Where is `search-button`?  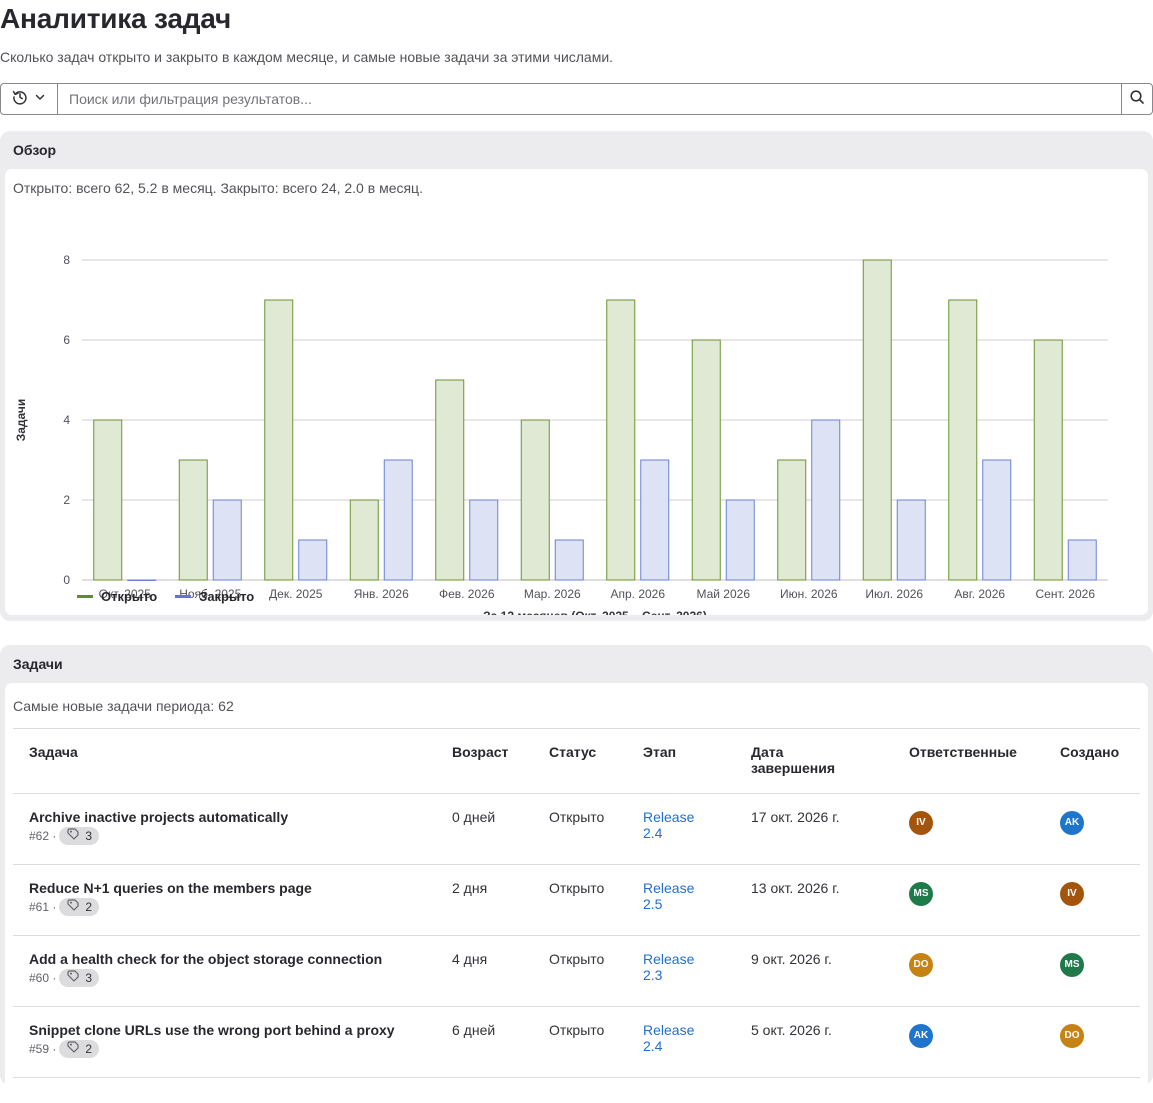
search-button is located at coordinates (1136, 99).